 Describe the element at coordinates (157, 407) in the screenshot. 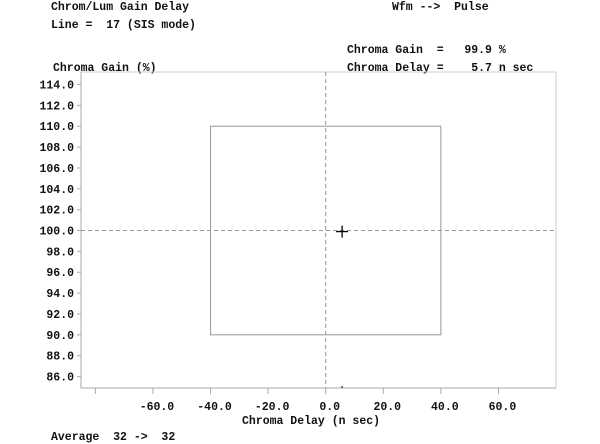

I see `x-tick-label: -60.0` at that location.